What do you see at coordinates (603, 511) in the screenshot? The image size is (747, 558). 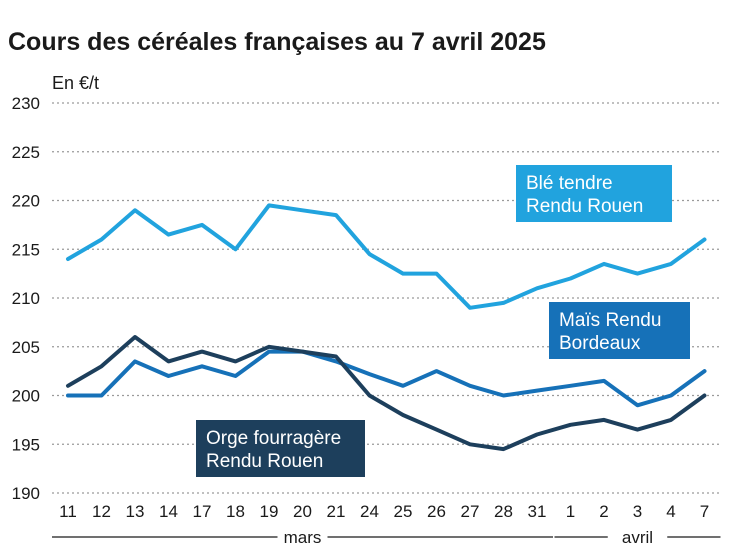 I see `x-tick-label: 2` at bounding box center [603, 511].